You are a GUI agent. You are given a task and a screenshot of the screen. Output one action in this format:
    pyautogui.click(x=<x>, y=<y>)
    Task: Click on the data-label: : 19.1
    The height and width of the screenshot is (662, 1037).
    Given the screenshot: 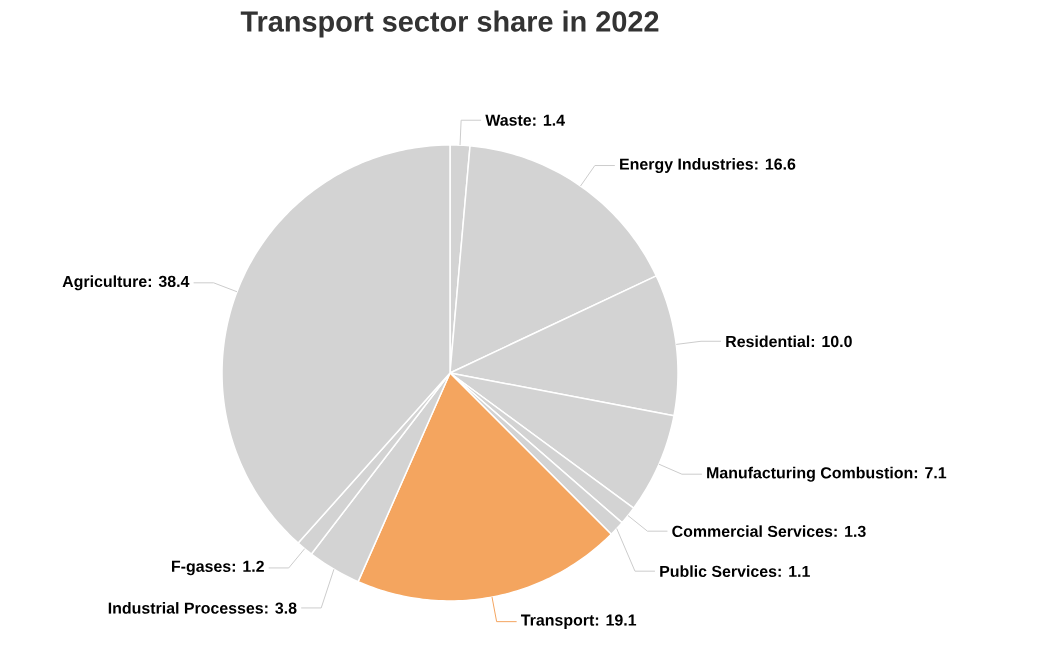 What is the action you would take?
    pyautogui.click(x=616, y=620)
    